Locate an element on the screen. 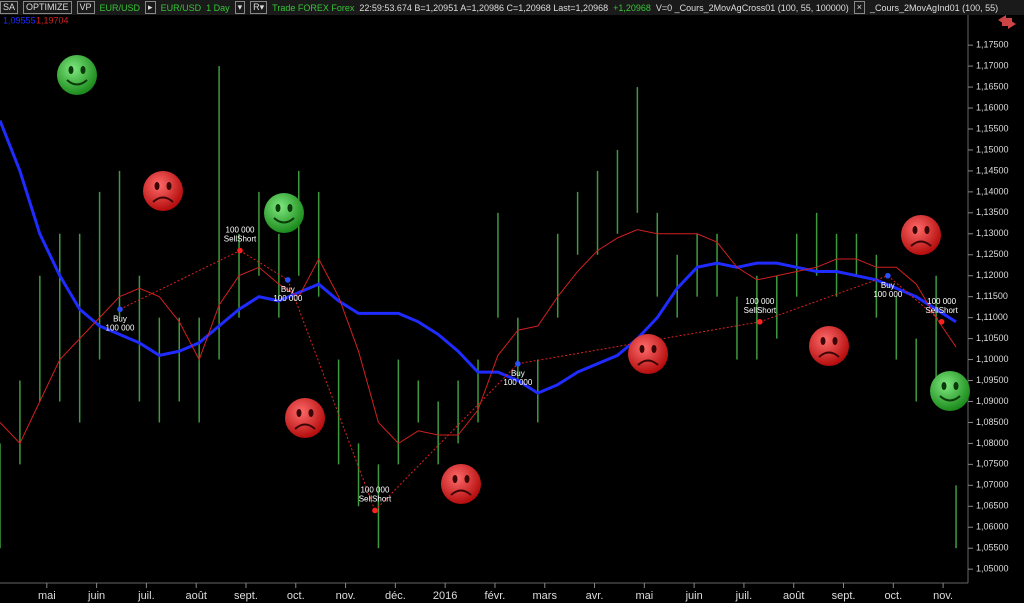 The image size is (1024, 603). y-tick-label: 1,14000 is located at coordinates (992, 191).